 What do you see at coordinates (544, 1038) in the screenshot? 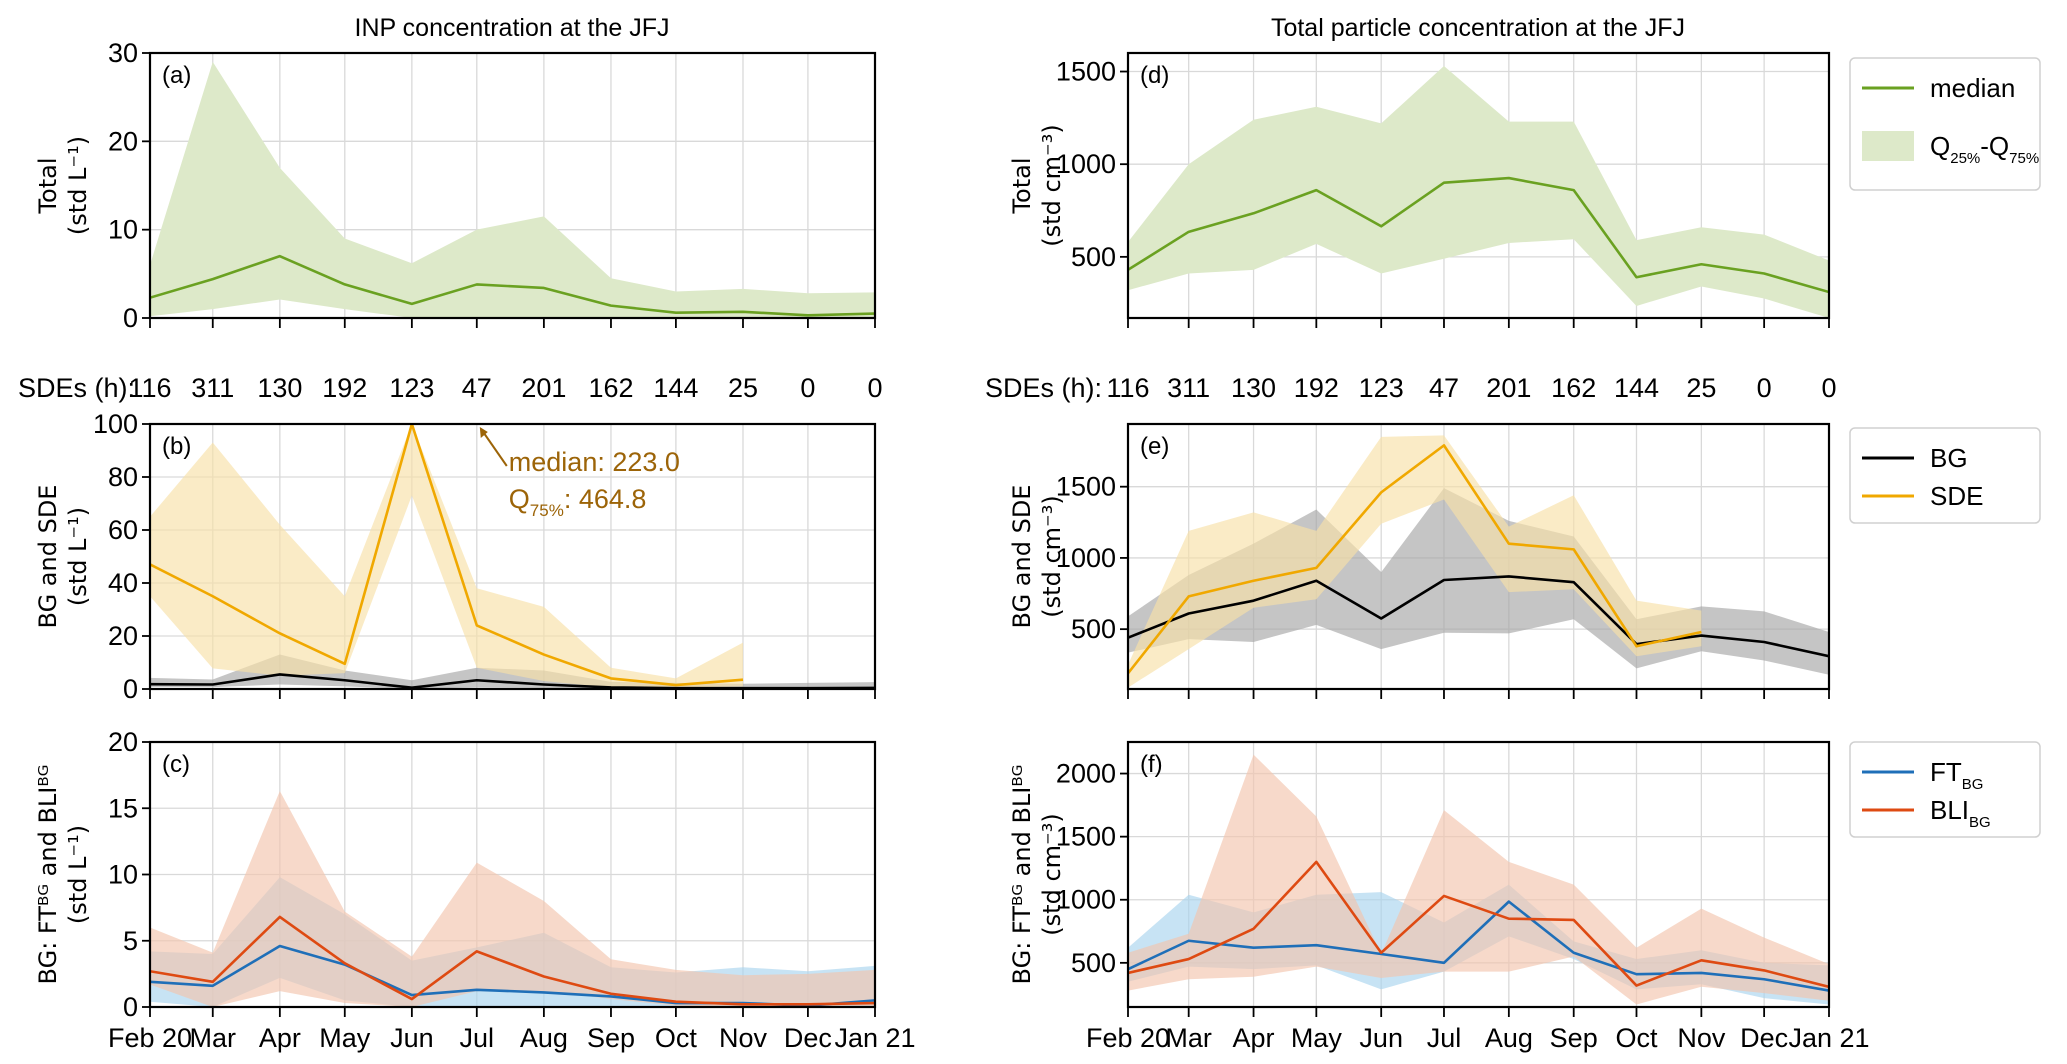
I see `x-tick-label: Aug` at bounding box center [544, 1038].